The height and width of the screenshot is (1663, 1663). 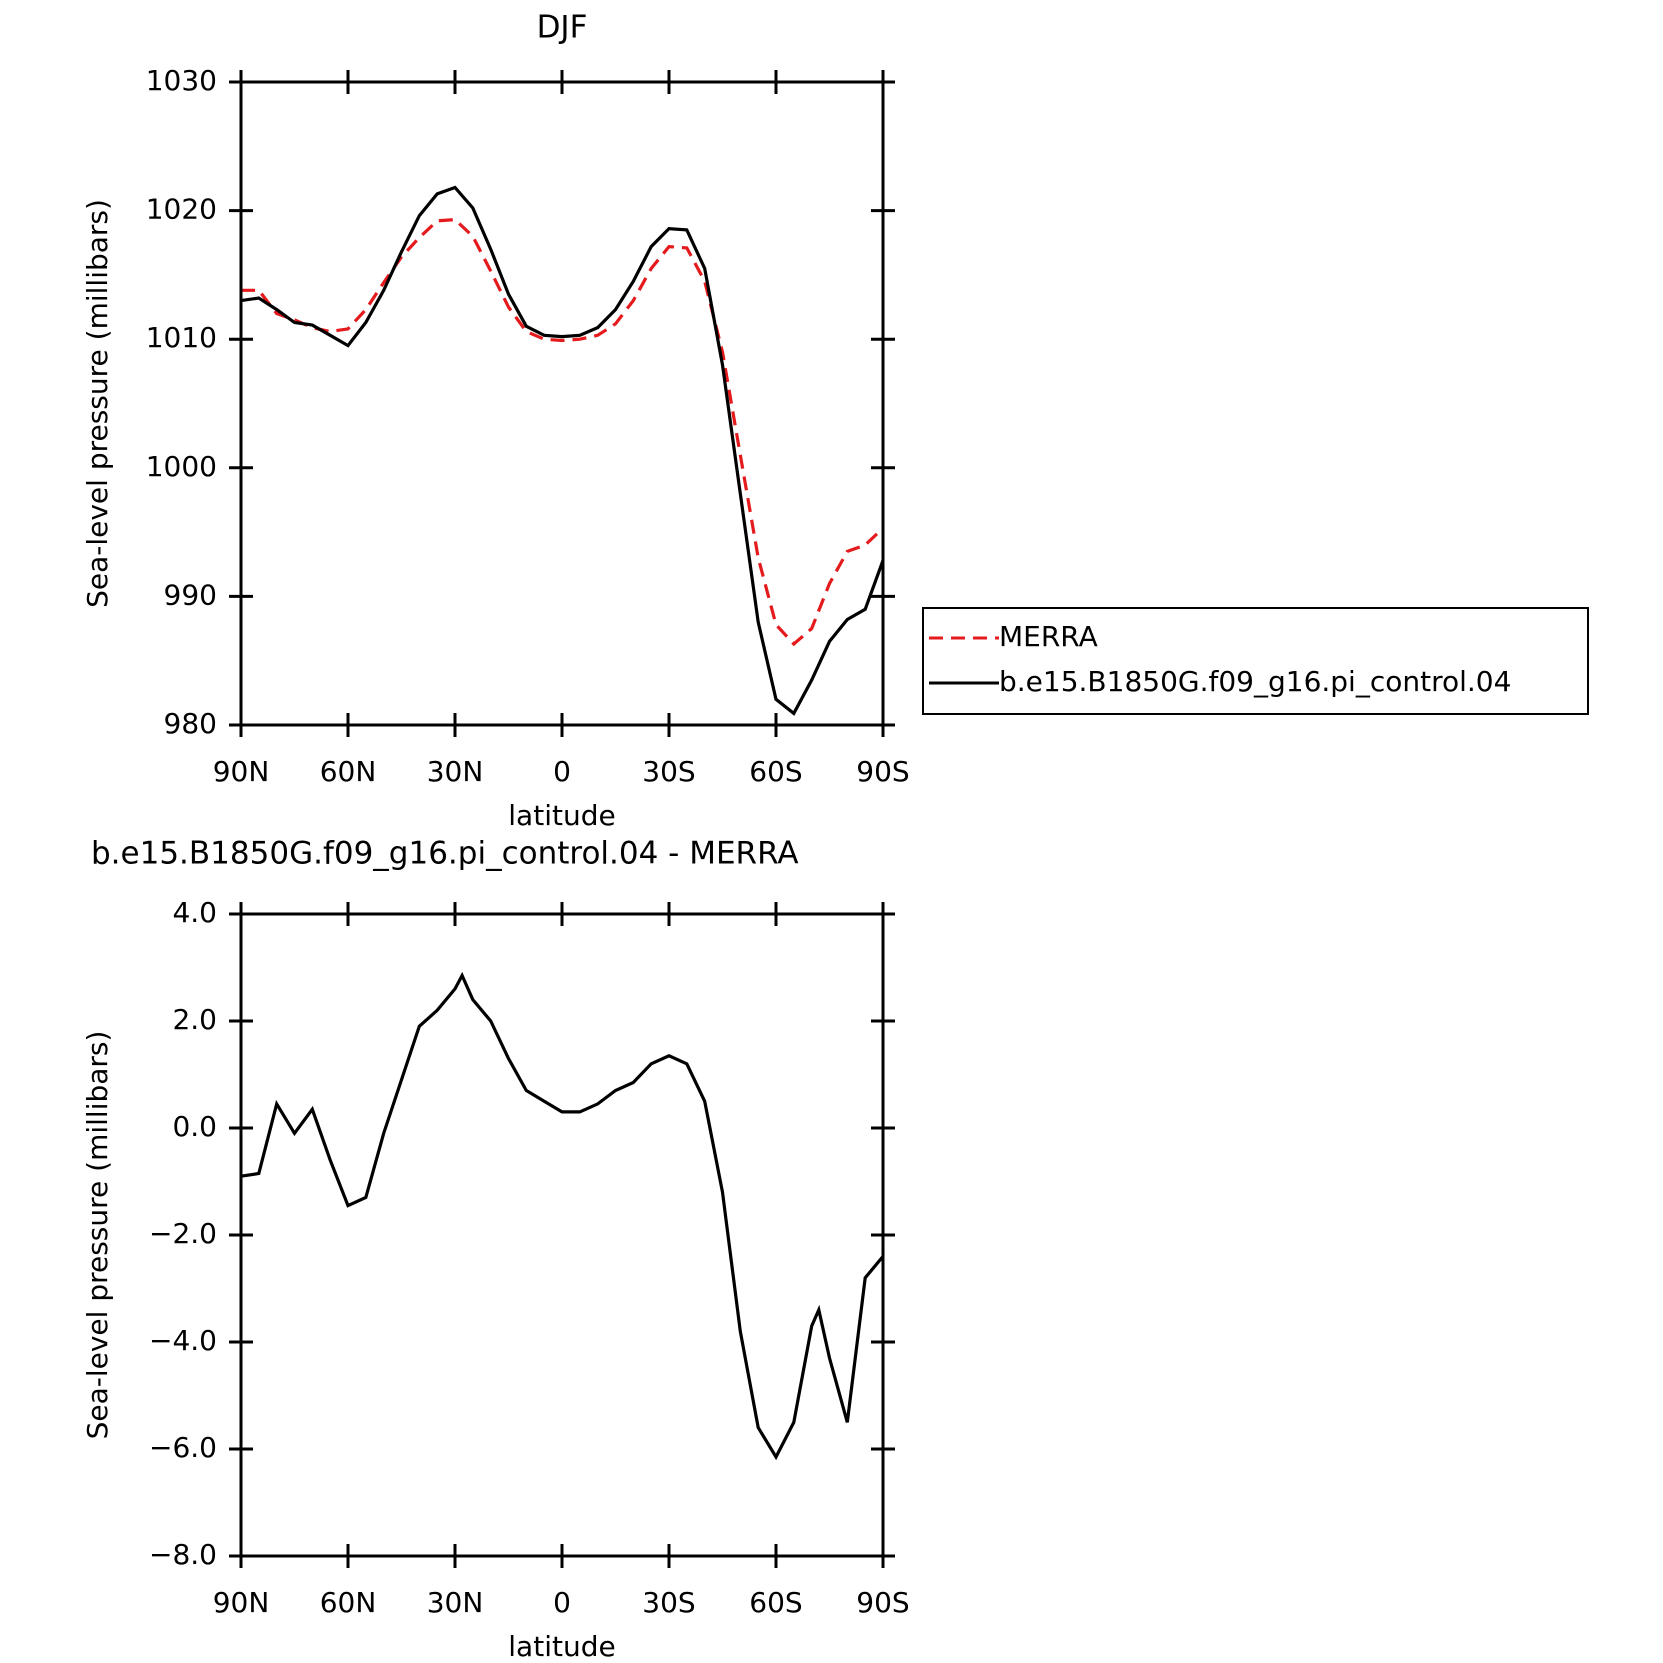 What do you see at coordinates (181, 337) in the screenshot?
I see `y-tick-label: 1010` at bounding box center [181, 337].